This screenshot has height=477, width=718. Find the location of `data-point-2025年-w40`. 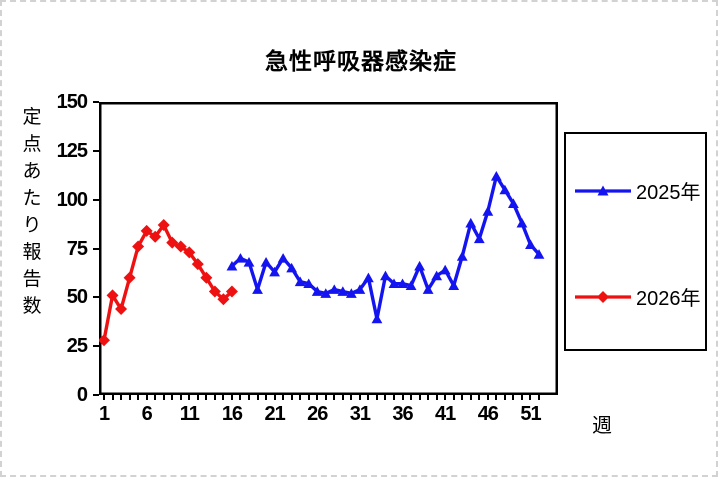

data-point-2025年-w40 is located at coordinates (437, 275).